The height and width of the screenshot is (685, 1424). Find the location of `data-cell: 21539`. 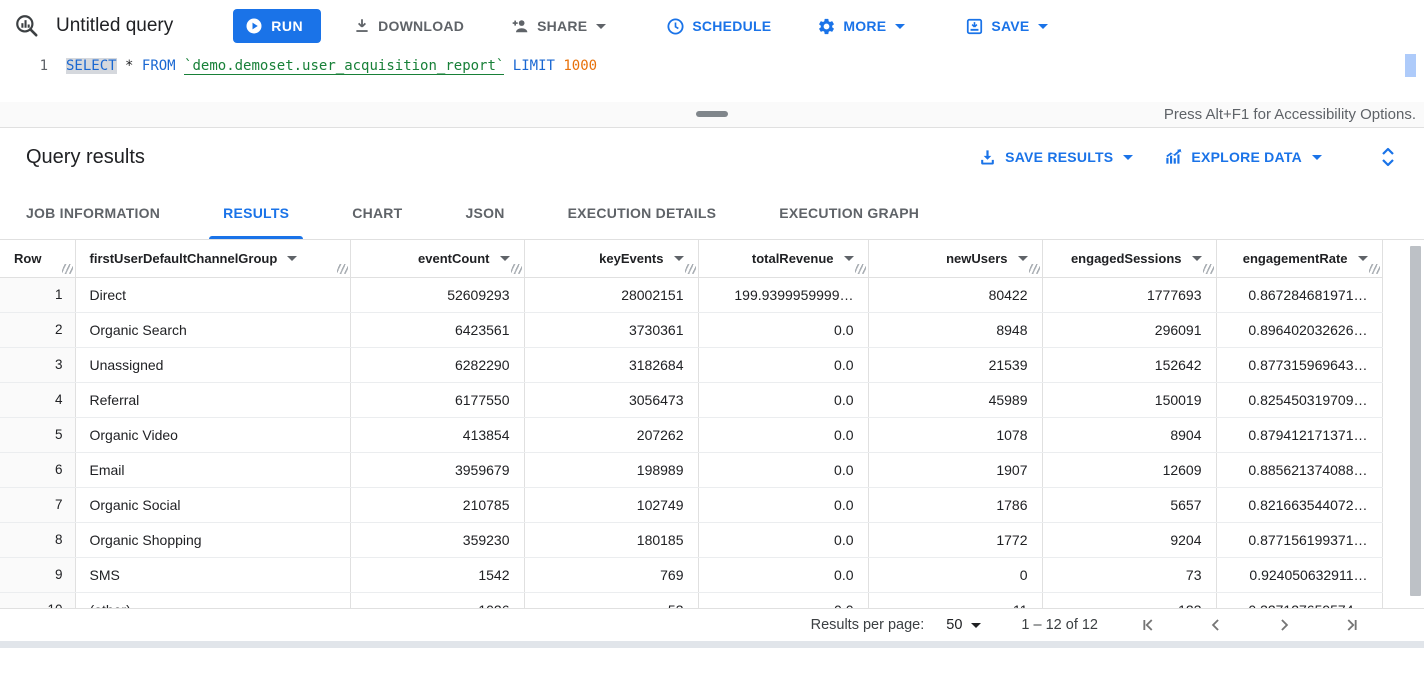

data-cell: 21539 is located at coordinates (955, 365).